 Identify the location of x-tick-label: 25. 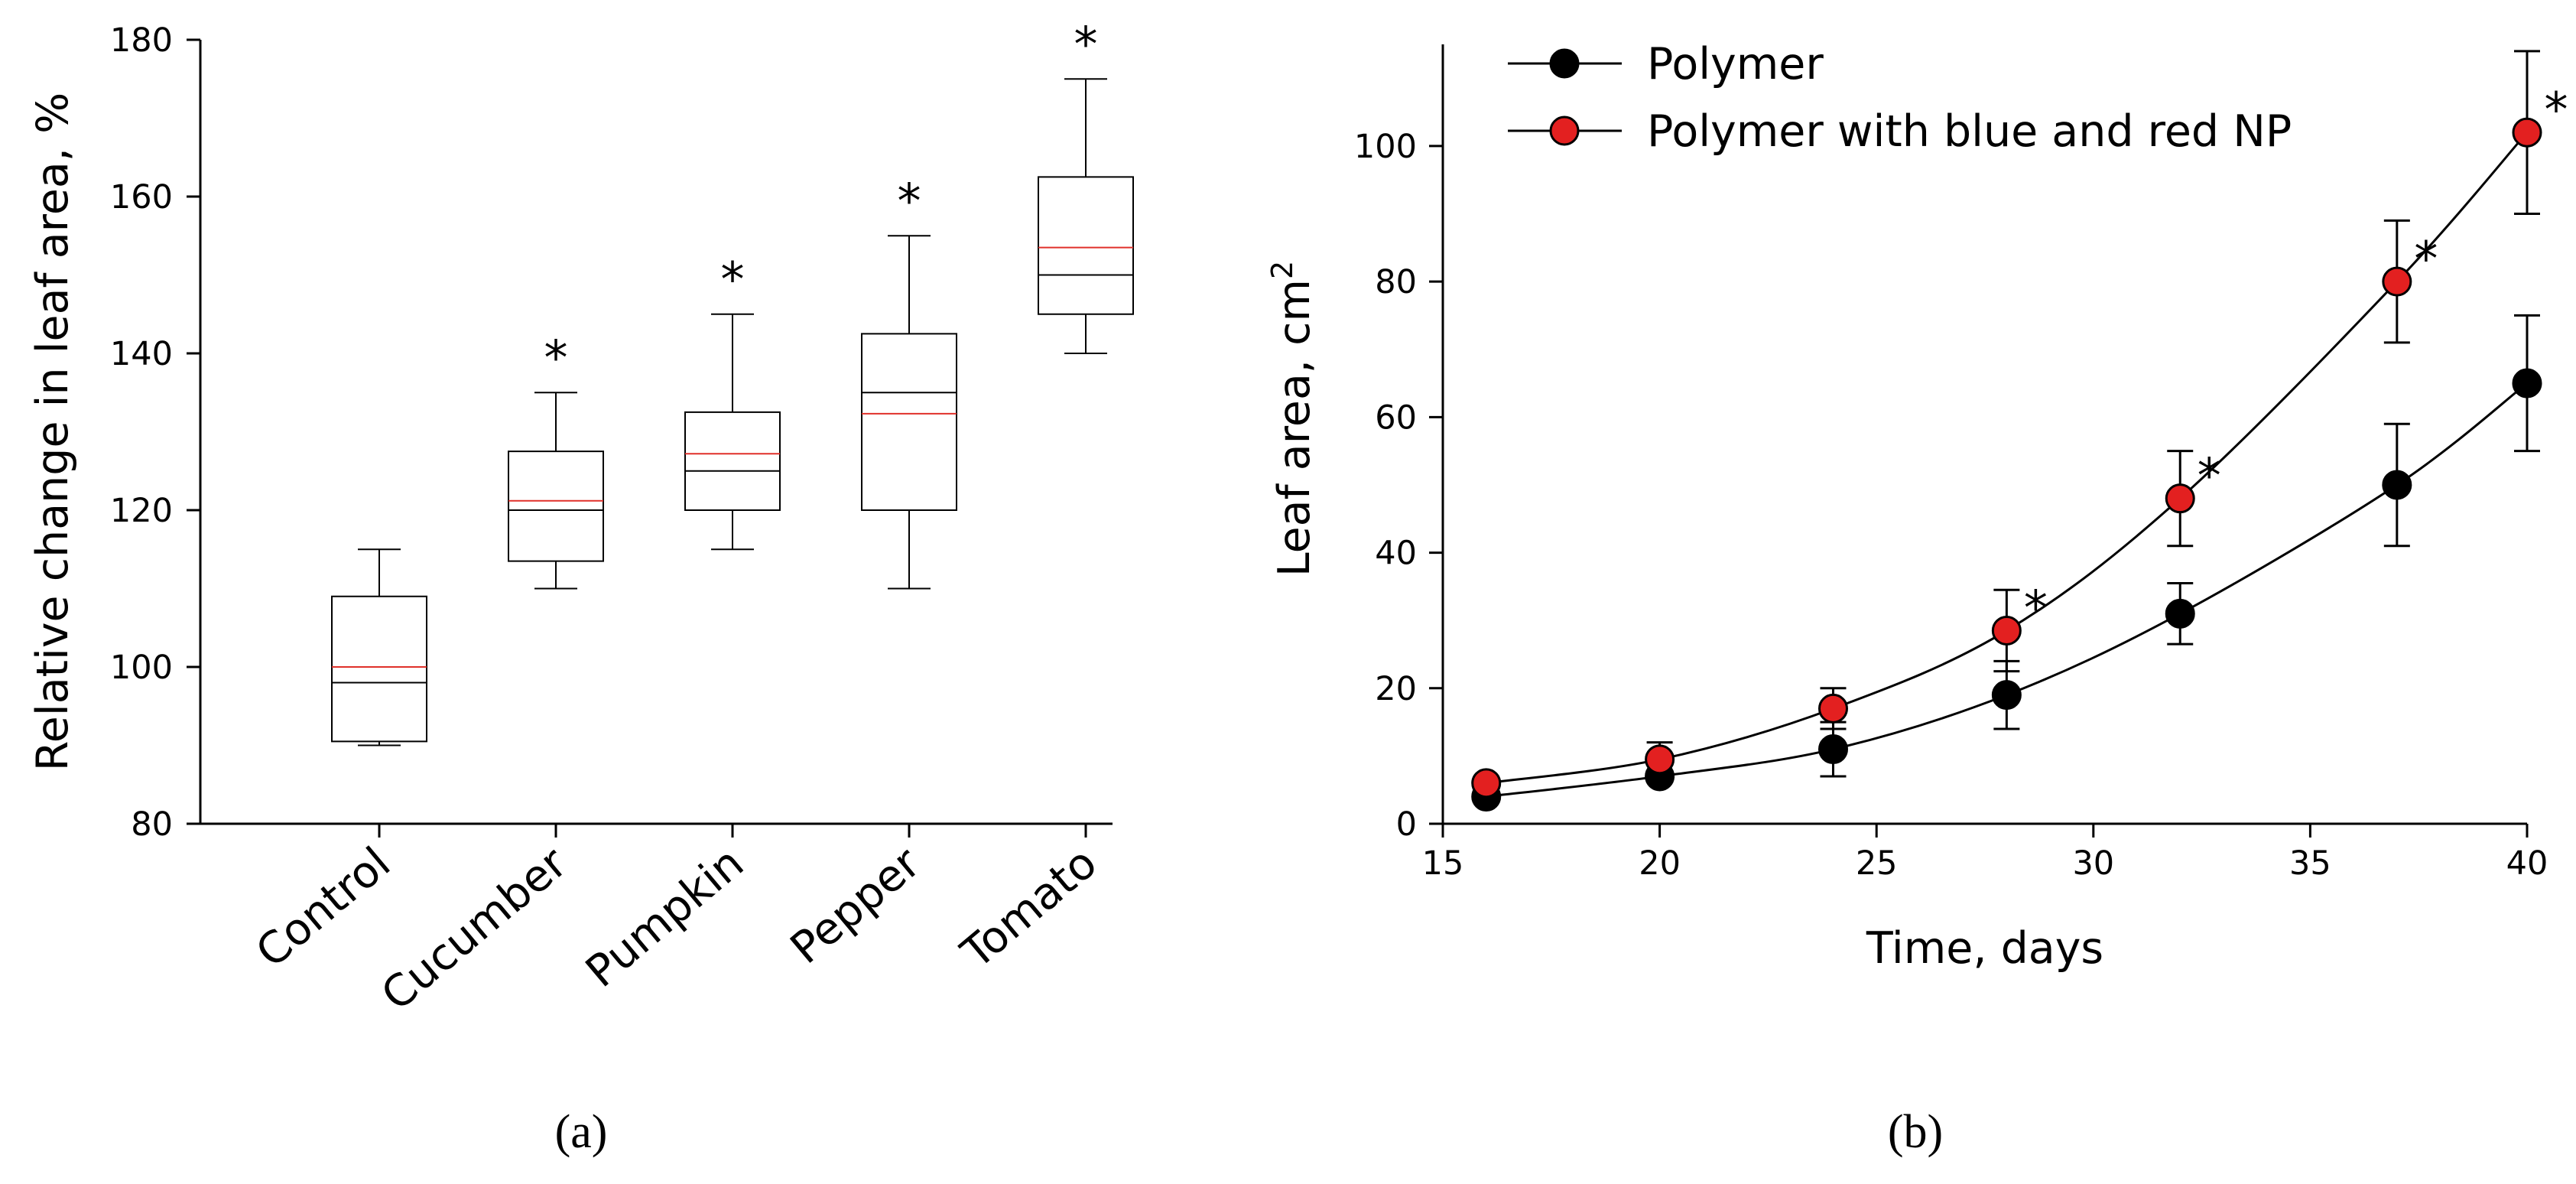
(1877, 863).